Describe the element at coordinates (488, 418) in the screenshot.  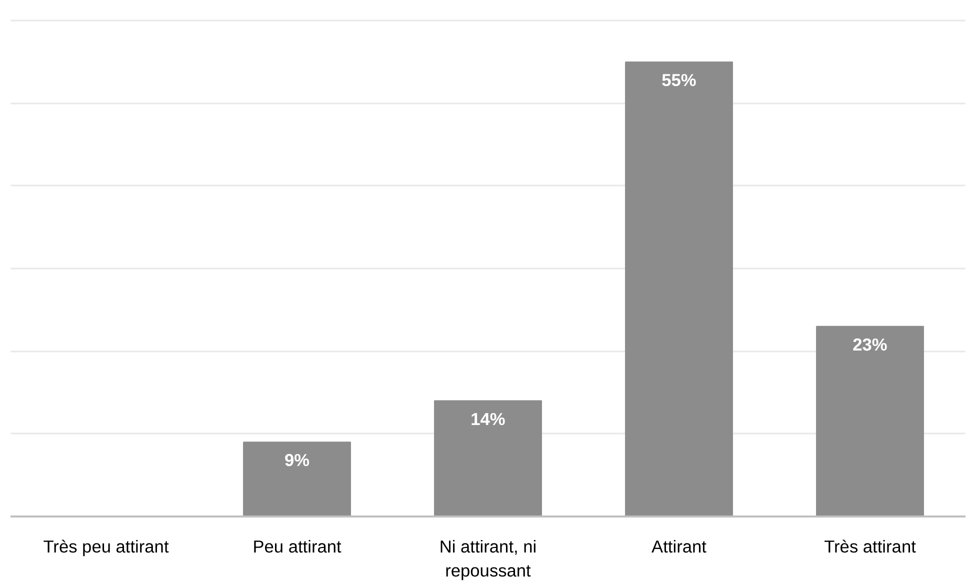
I see `data-label: 14%` at that location.